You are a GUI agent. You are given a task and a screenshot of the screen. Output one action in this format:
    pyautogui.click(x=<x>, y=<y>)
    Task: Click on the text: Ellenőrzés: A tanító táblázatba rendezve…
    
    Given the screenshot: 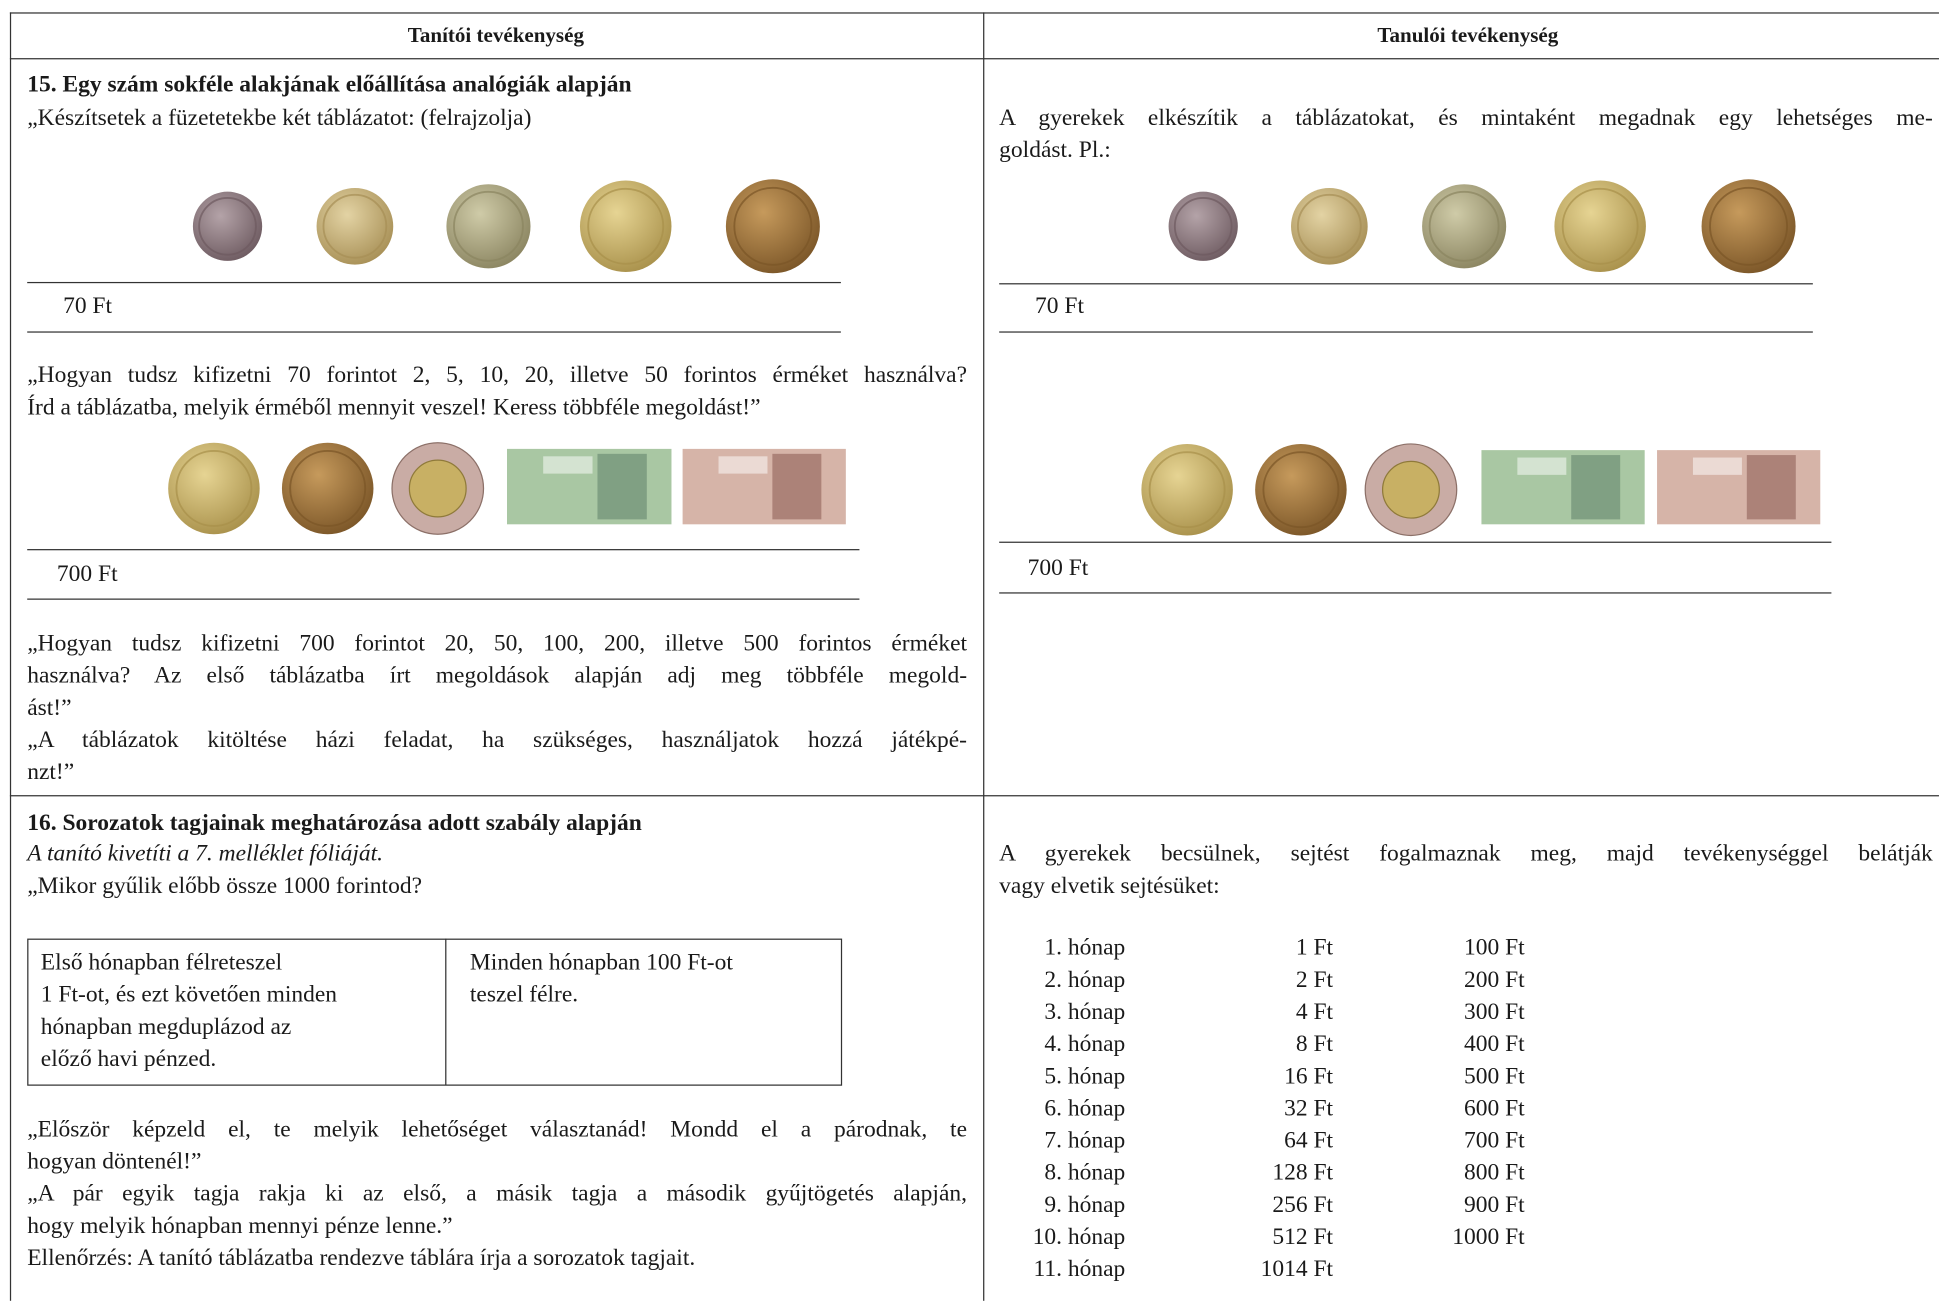 What is the action you would take?
    pyautogui.click(x=361, y=1258)
    